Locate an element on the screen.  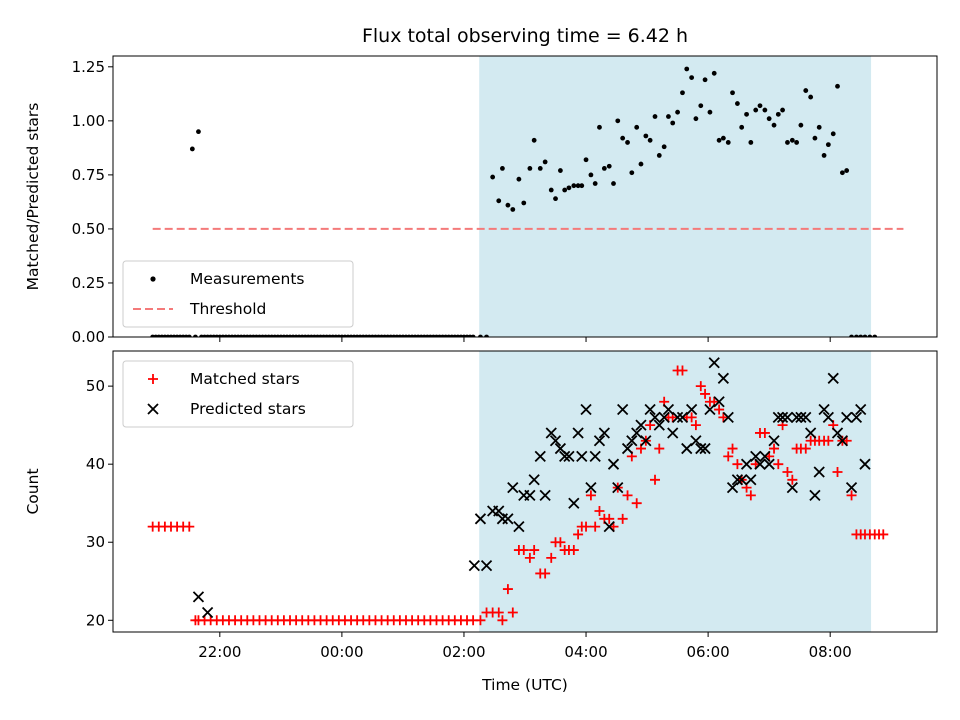
legend-box is located at coordinates (238, 394).